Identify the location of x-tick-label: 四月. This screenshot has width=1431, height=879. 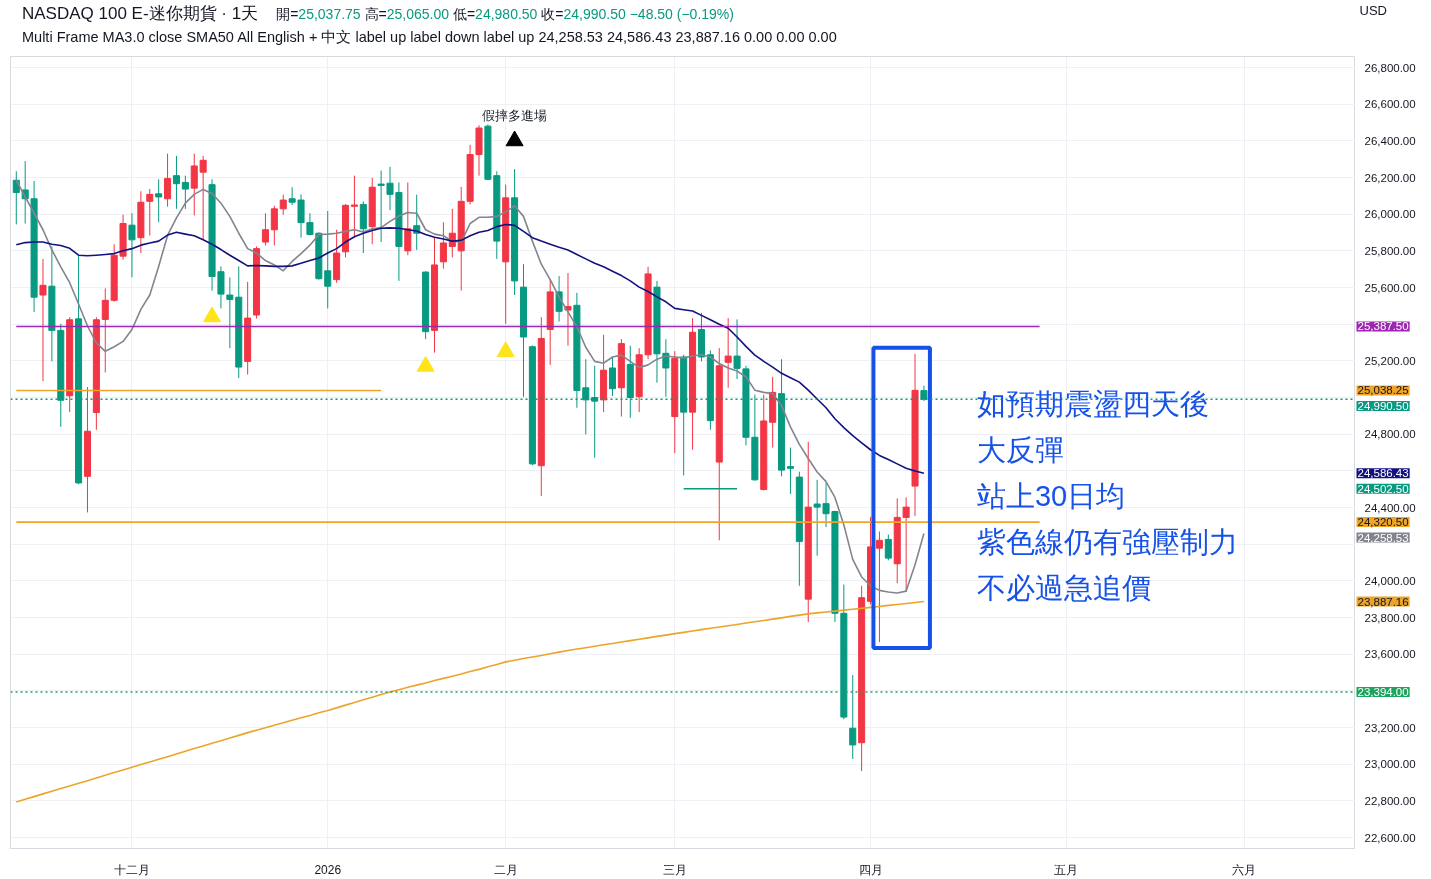
(870, 869).